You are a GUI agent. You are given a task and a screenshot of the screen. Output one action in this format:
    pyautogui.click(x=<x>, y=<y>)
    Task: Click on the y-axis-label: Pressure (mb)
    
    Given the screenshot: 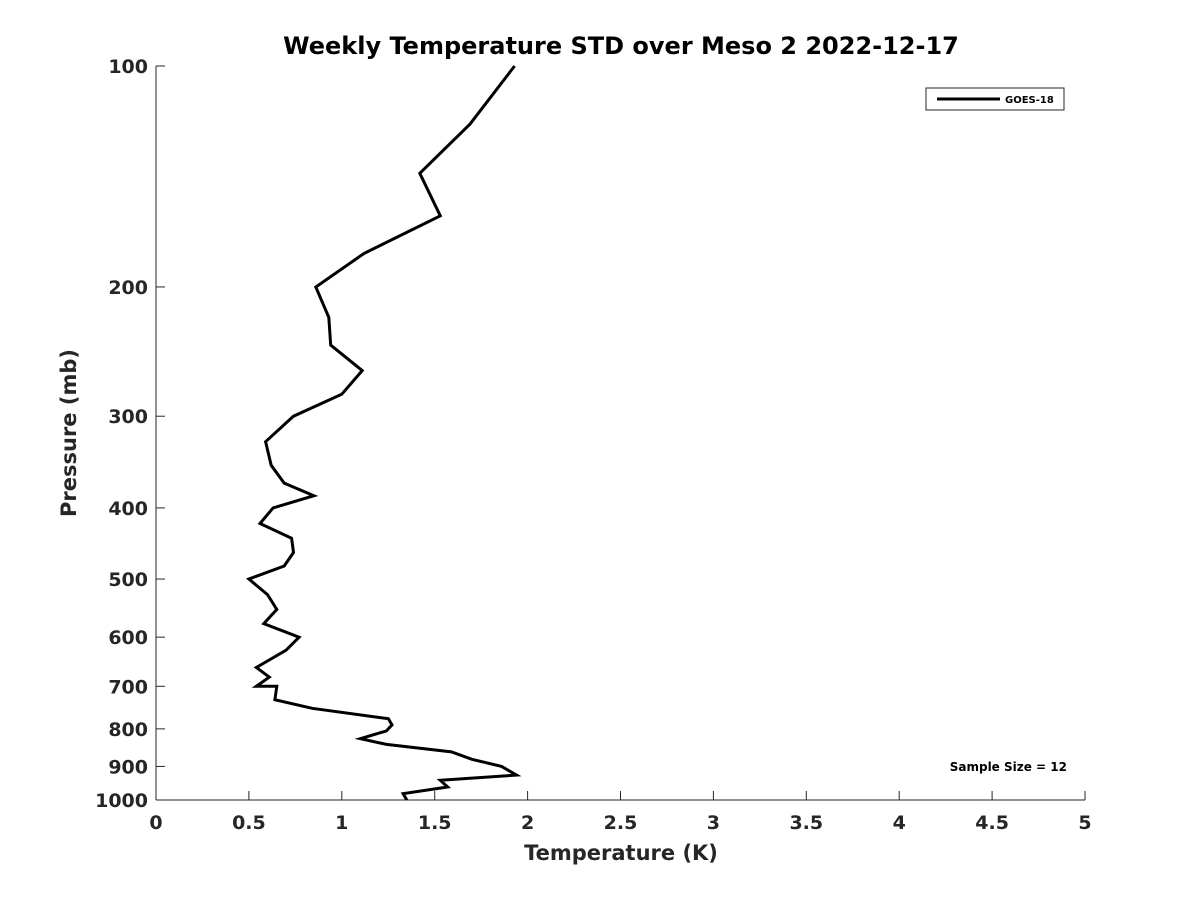 What is the action you would take?
    pyautogui.click(x=69, y=433)
    